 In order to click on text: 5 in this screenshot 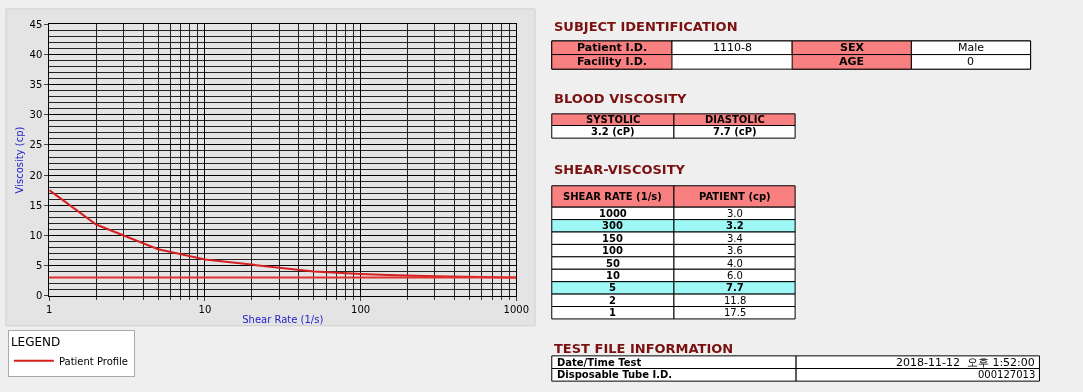, I will do `click(612, 287)`.